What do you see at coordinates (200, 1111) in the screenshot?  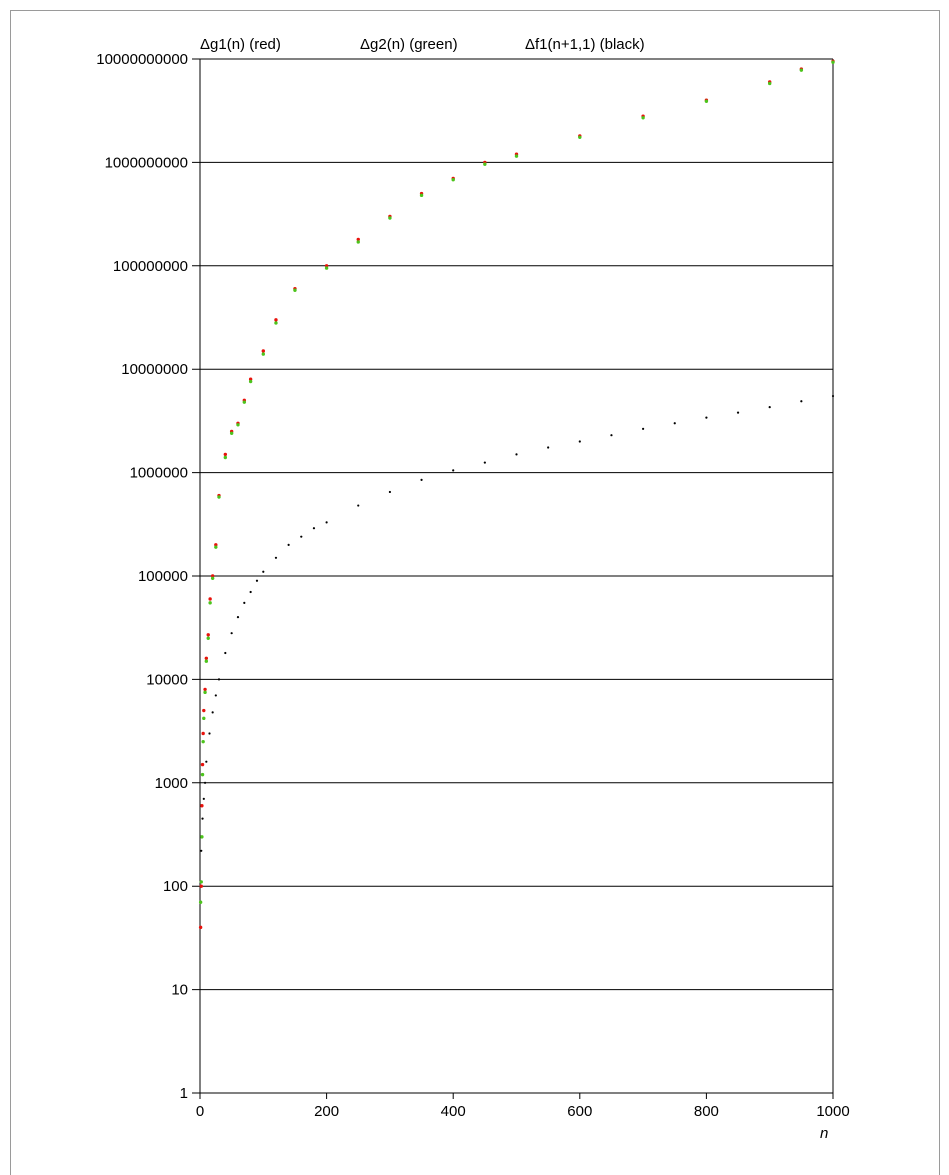 I see `x-tick-label: 0` at bounding box center [200, 1111].